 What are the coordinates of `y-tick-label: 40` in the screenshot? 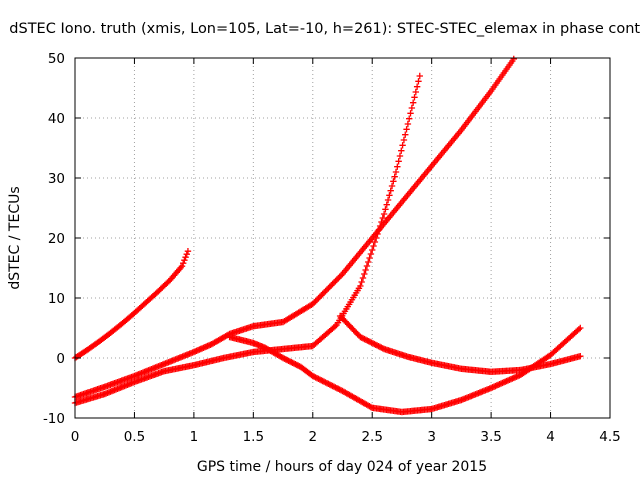 It's located at (56, 119).